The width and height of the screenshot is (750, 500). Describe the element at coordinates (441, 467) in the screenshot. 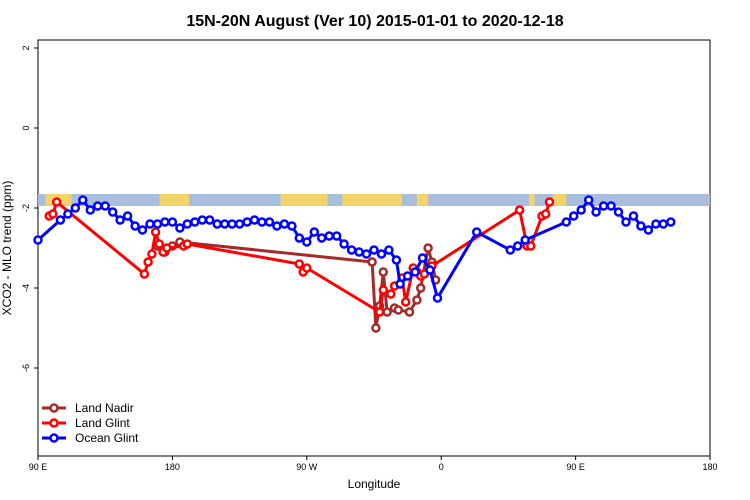

I see `x-tick-label: 0` at that location.